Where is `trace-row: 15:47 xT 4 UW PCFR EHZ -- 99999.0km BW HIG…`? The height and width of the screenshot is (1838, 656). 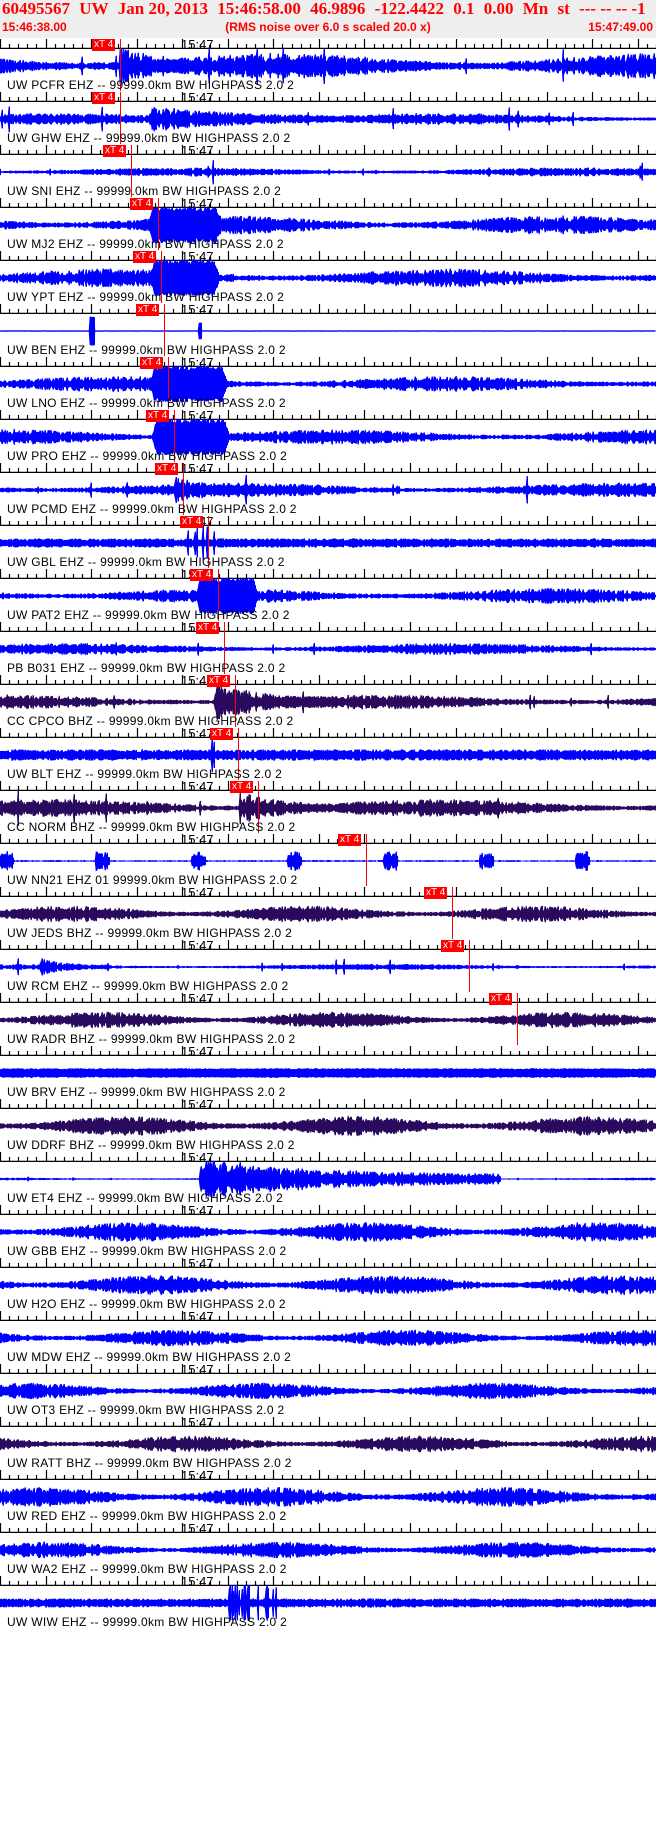 trace-row: 15:47 xT 4 UW PCFR EHZ -- 99999.0km BW HIG… is located at coordinates (328, 64).